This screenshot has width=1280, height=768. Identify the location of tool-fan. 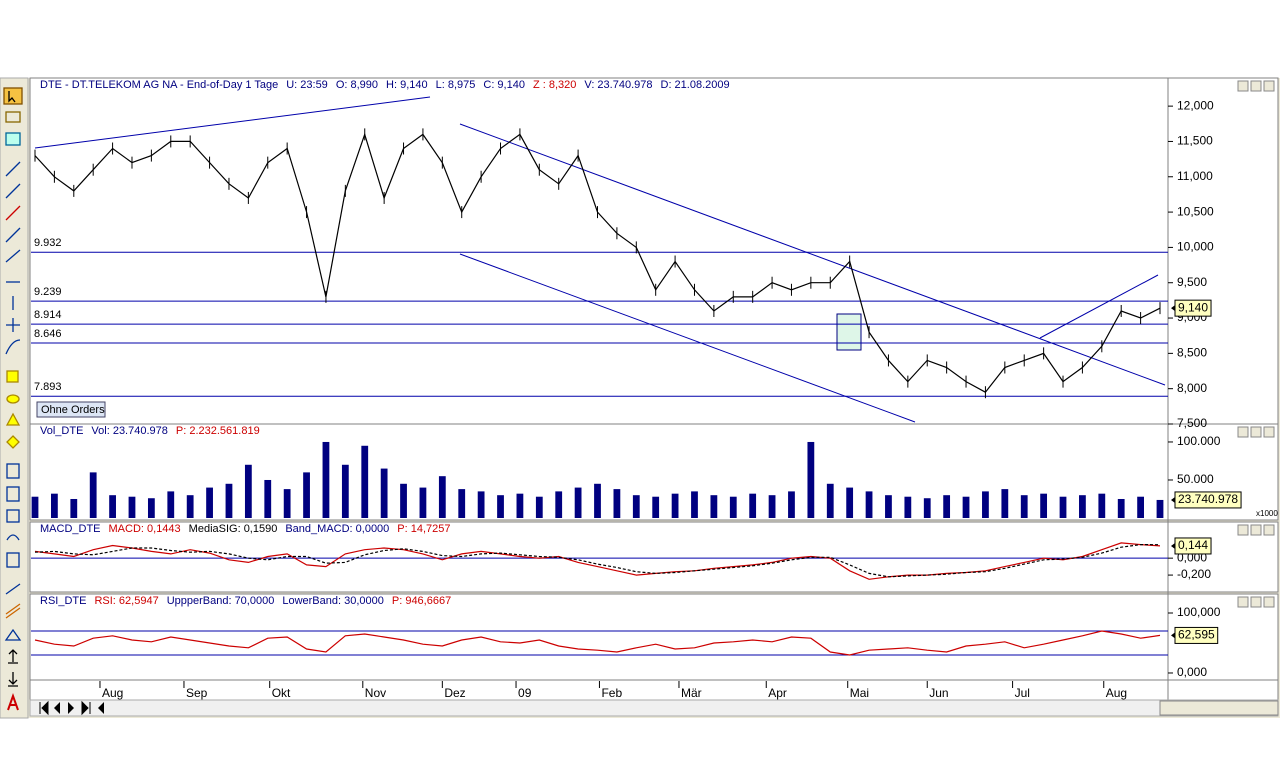
(13, 611).